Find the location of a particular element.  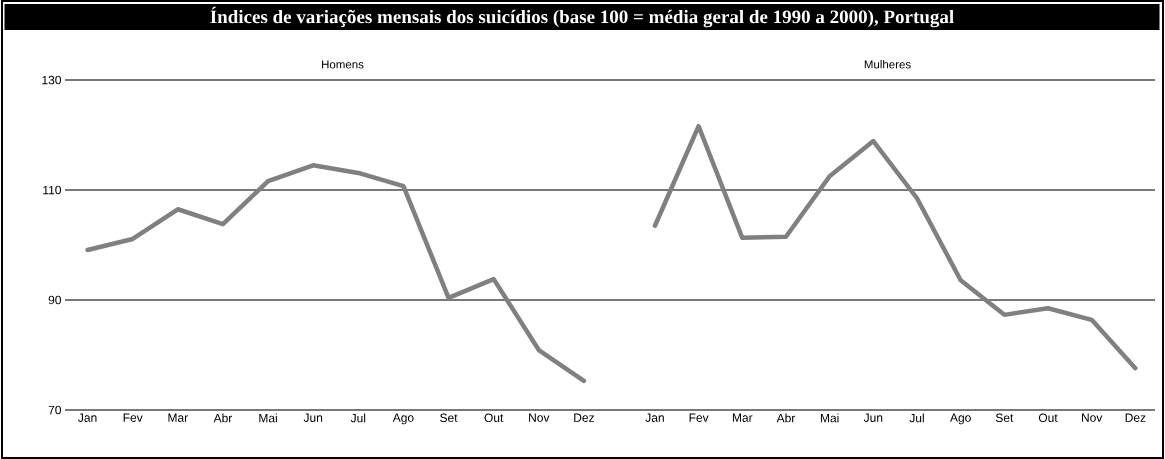

y-tick-label: 110 is located at coordinates (52, 190).